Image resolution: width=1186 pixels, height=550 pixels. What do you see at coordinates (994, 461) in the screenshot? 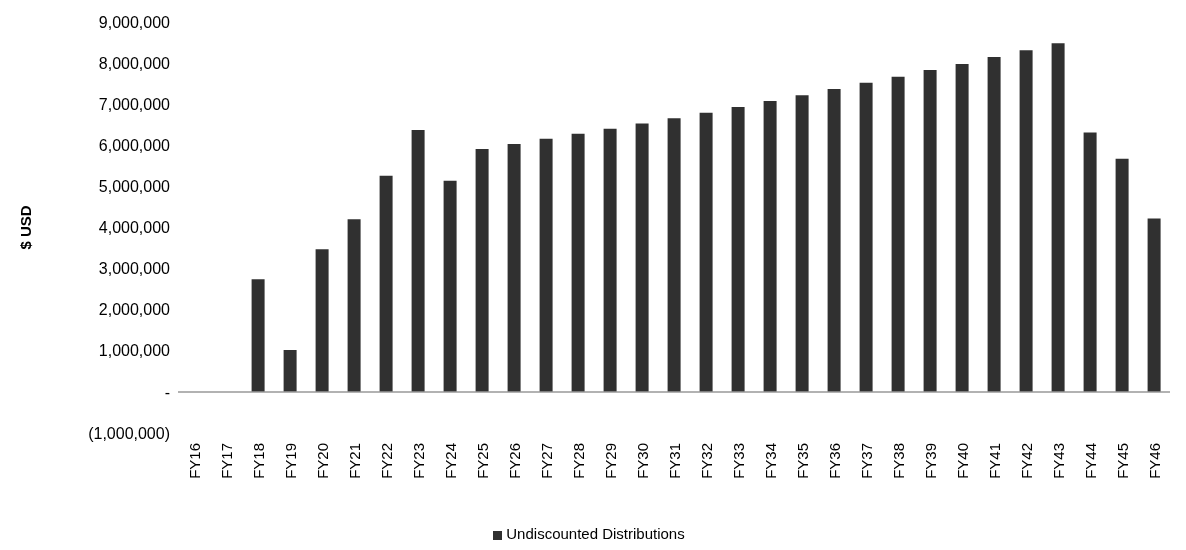
I see `x-tick-label: FY41` at bounding box center [994, 461].